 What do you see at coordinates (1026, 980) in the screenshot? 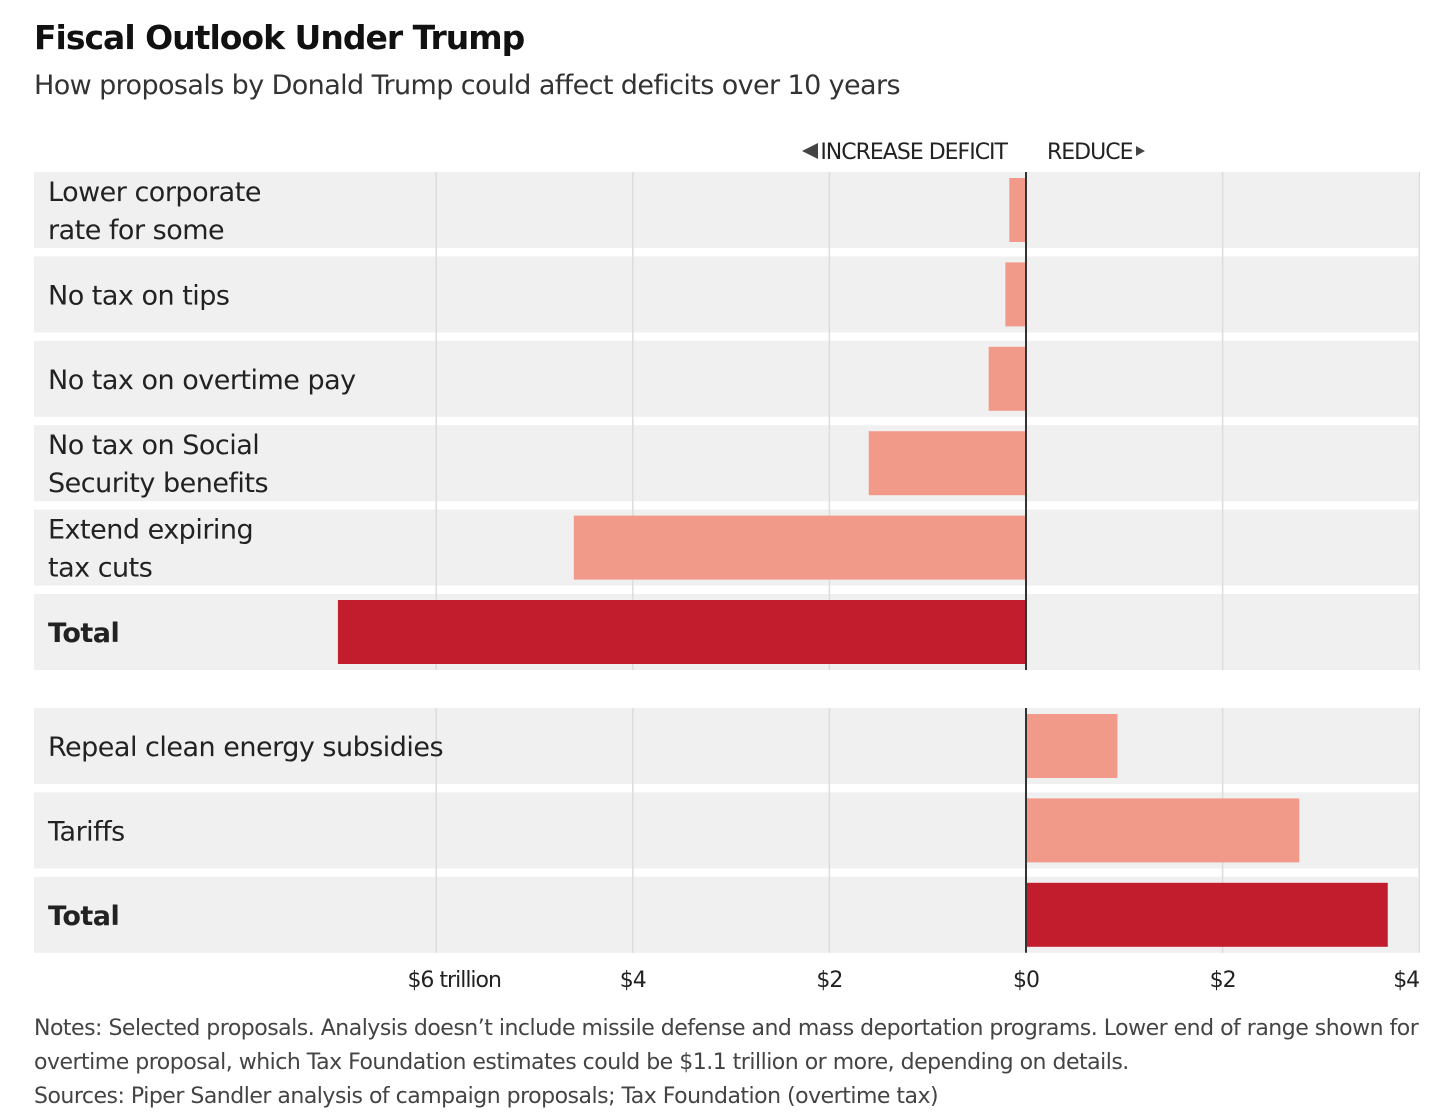
I see `tick-label: $0` at bounding box center [1026, 980].